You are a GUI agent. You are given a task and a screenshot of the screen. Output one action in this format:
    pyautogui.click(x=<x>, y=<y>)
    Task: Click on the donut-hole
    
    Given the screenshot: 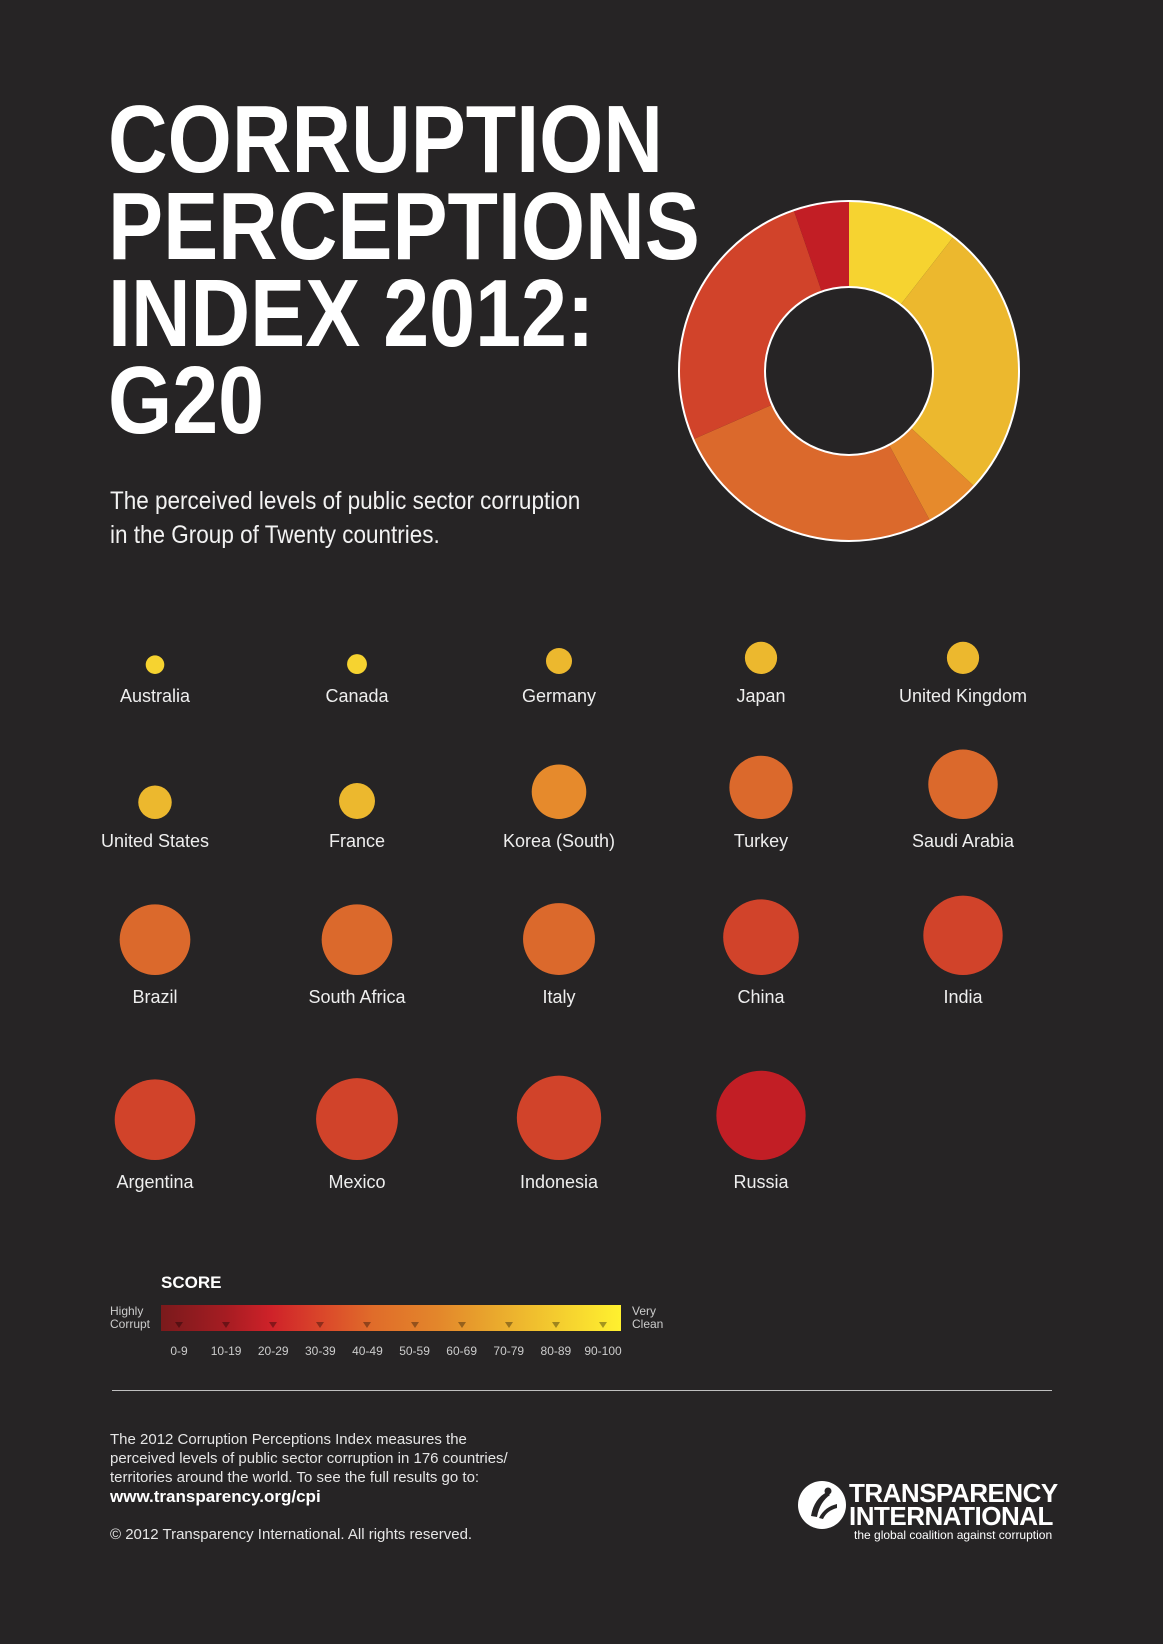 What is the action you would take?
    pyautogui.click(x=849, y=371)
    